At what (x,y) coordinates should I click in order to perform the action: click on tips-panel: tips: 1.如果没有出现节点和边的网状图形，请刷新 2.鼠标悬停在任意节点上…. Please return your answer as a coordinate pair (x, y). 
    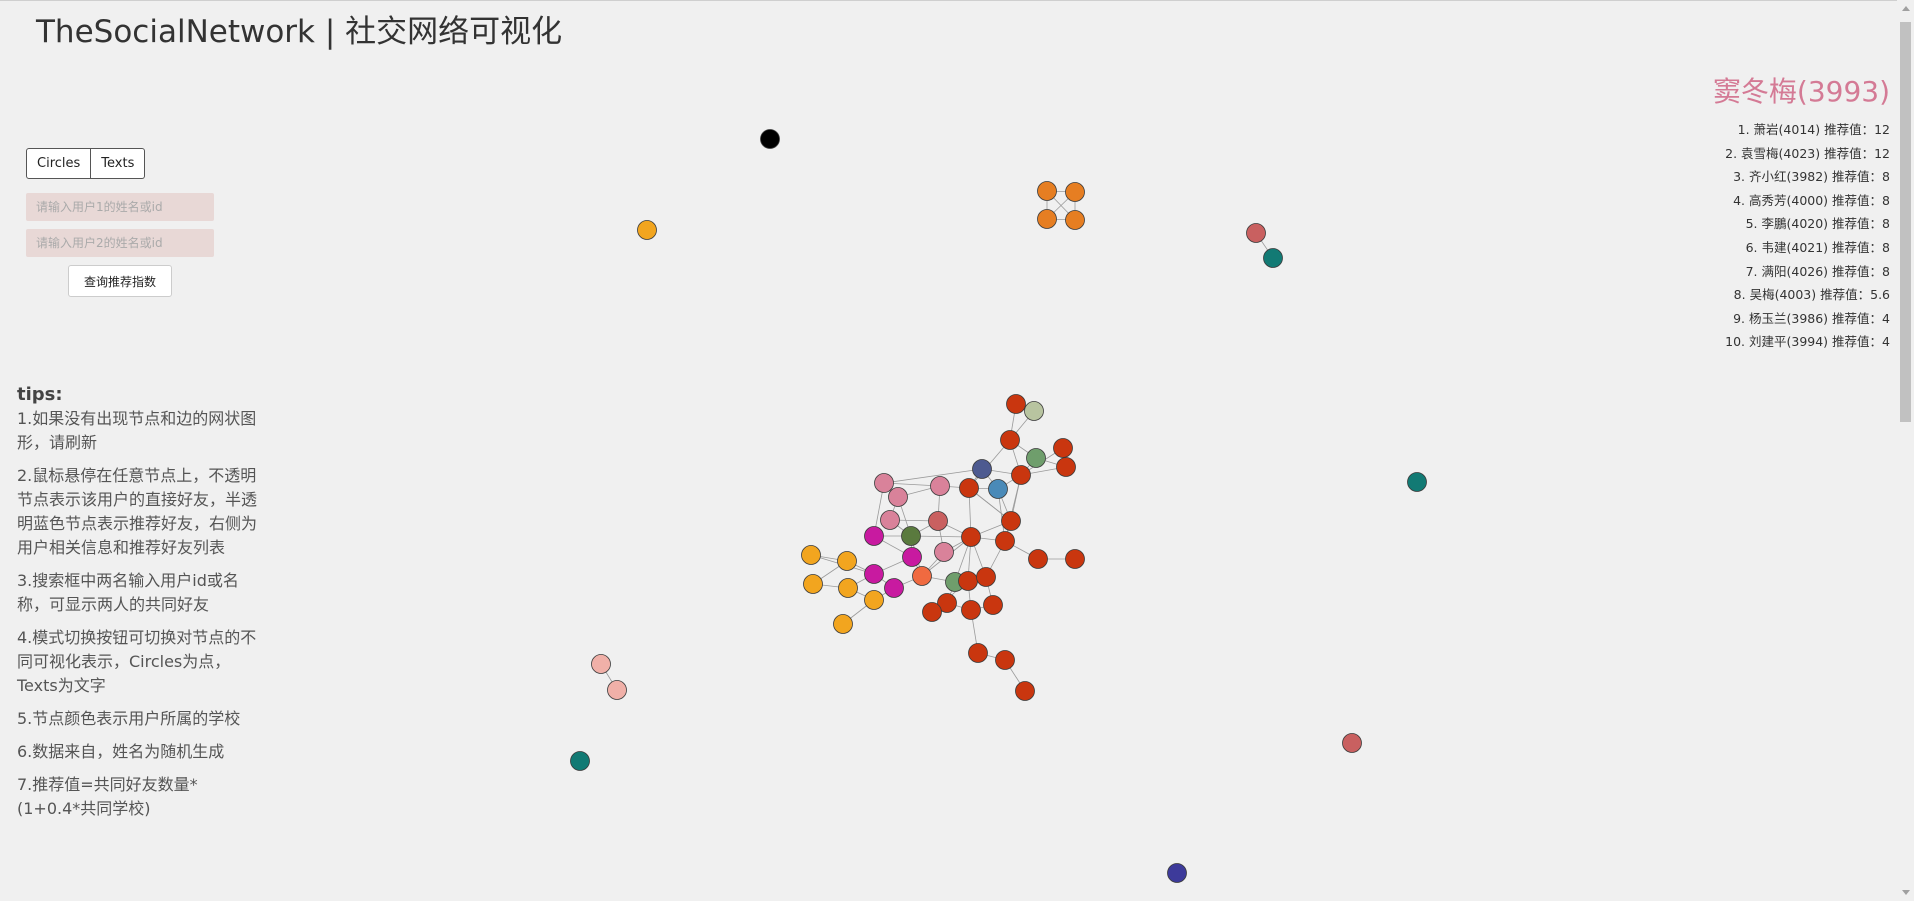
    Looking at the image, I should click on (137, 607).